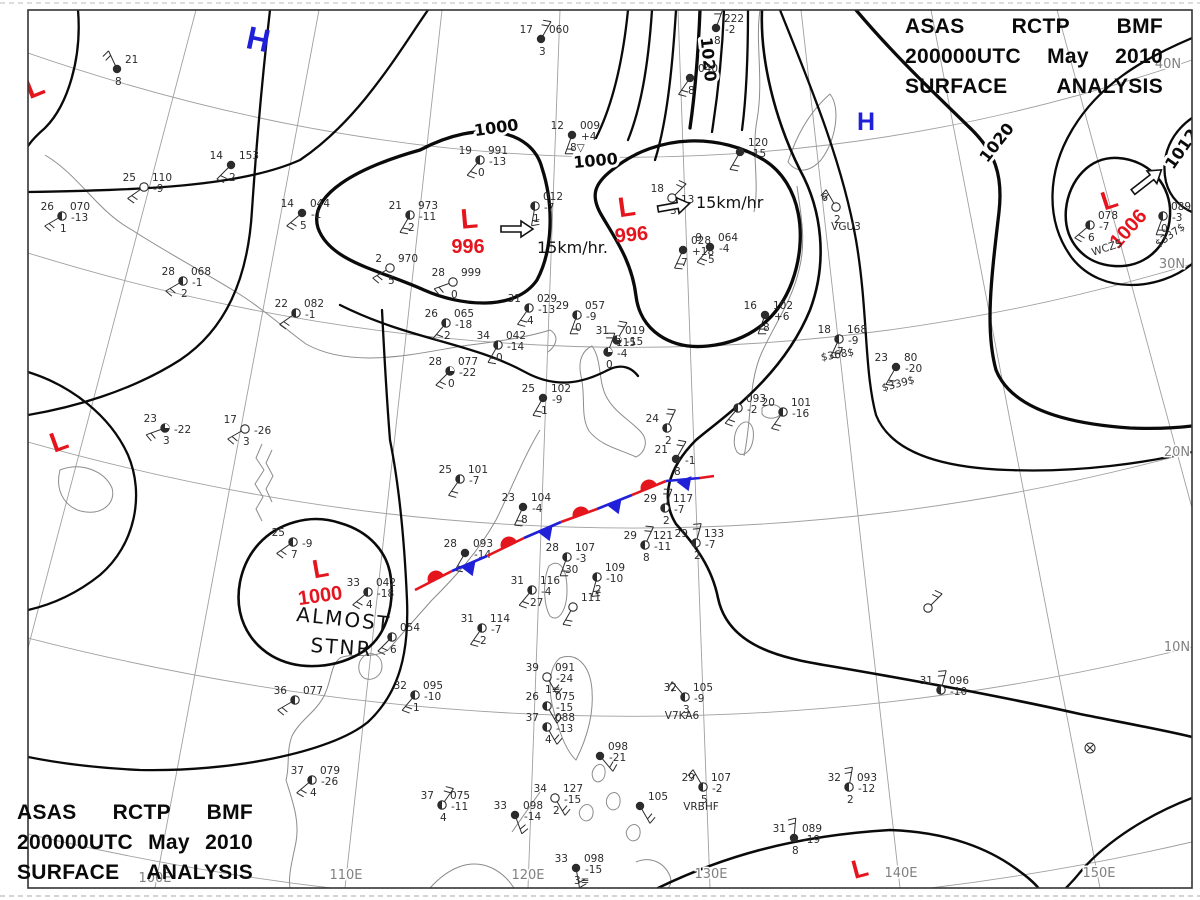  What do you see at coordinates (698, 238) in the screenshot?
I see `station-temperature: 9` at bounding box center [698, 238].